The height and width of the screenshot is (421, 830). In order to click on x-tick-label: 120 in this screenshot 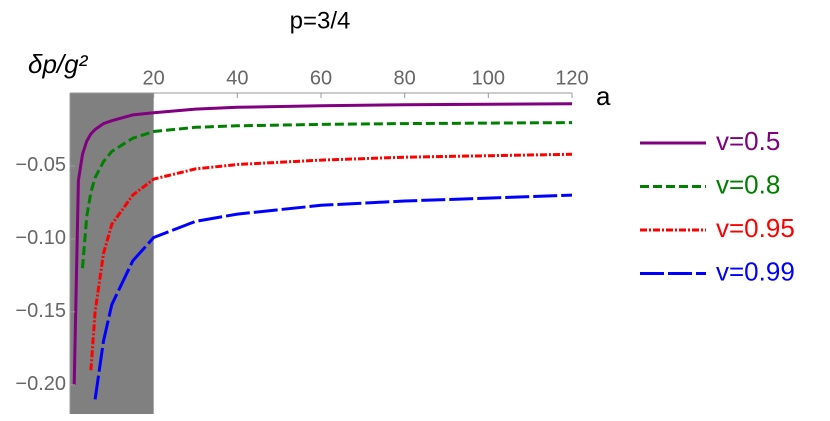, I will do `click(571, 78)`.